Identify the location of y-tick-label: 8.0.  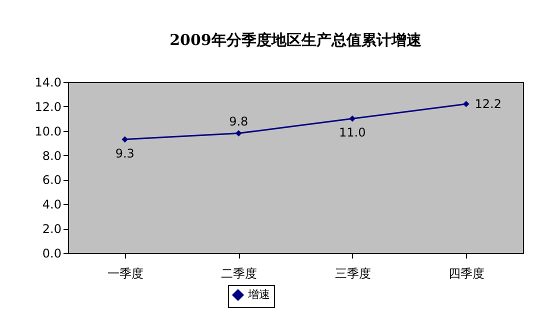
(52, 155).